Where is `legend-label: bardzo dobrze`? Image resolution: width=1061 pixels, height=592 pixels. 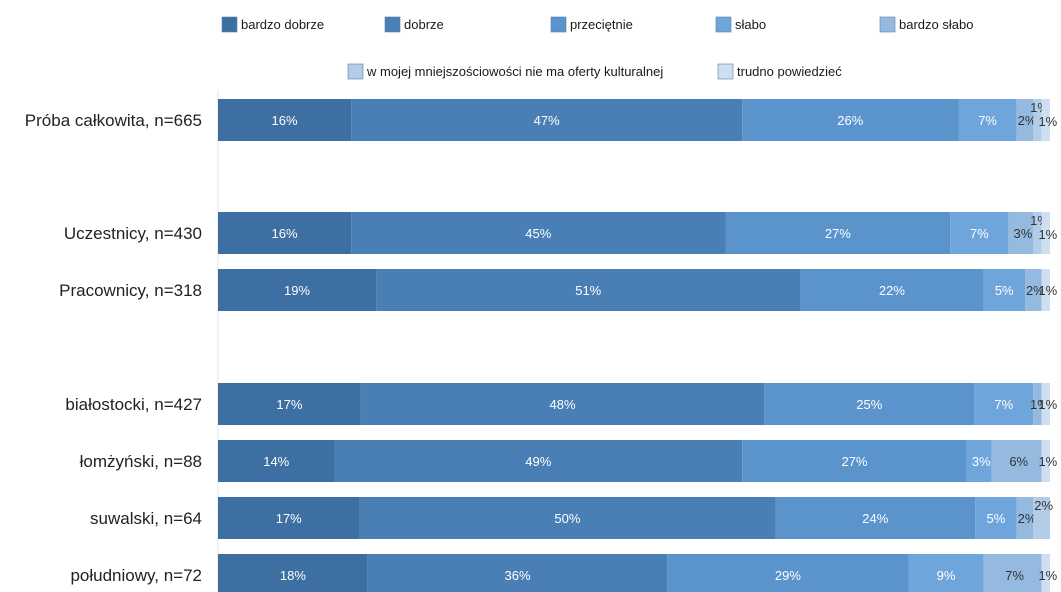
legend-label: bardzo dobrze is located at coordinates (282, 24).